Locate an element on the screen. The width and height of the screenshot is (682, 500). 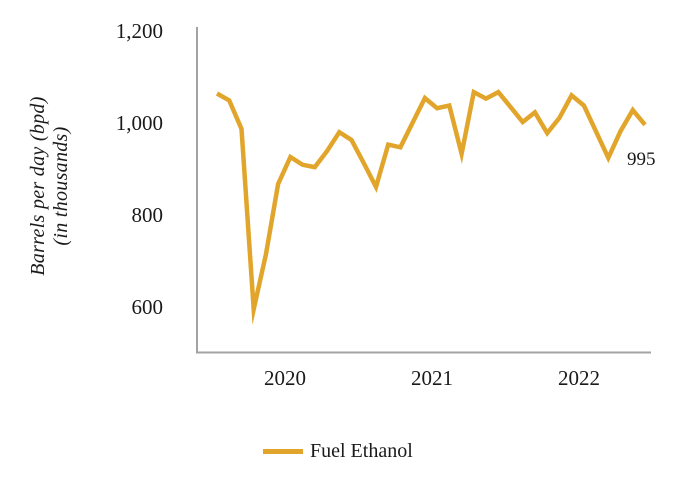
legend-label: Fuel Ethanol is located at coordinates (361, 451).